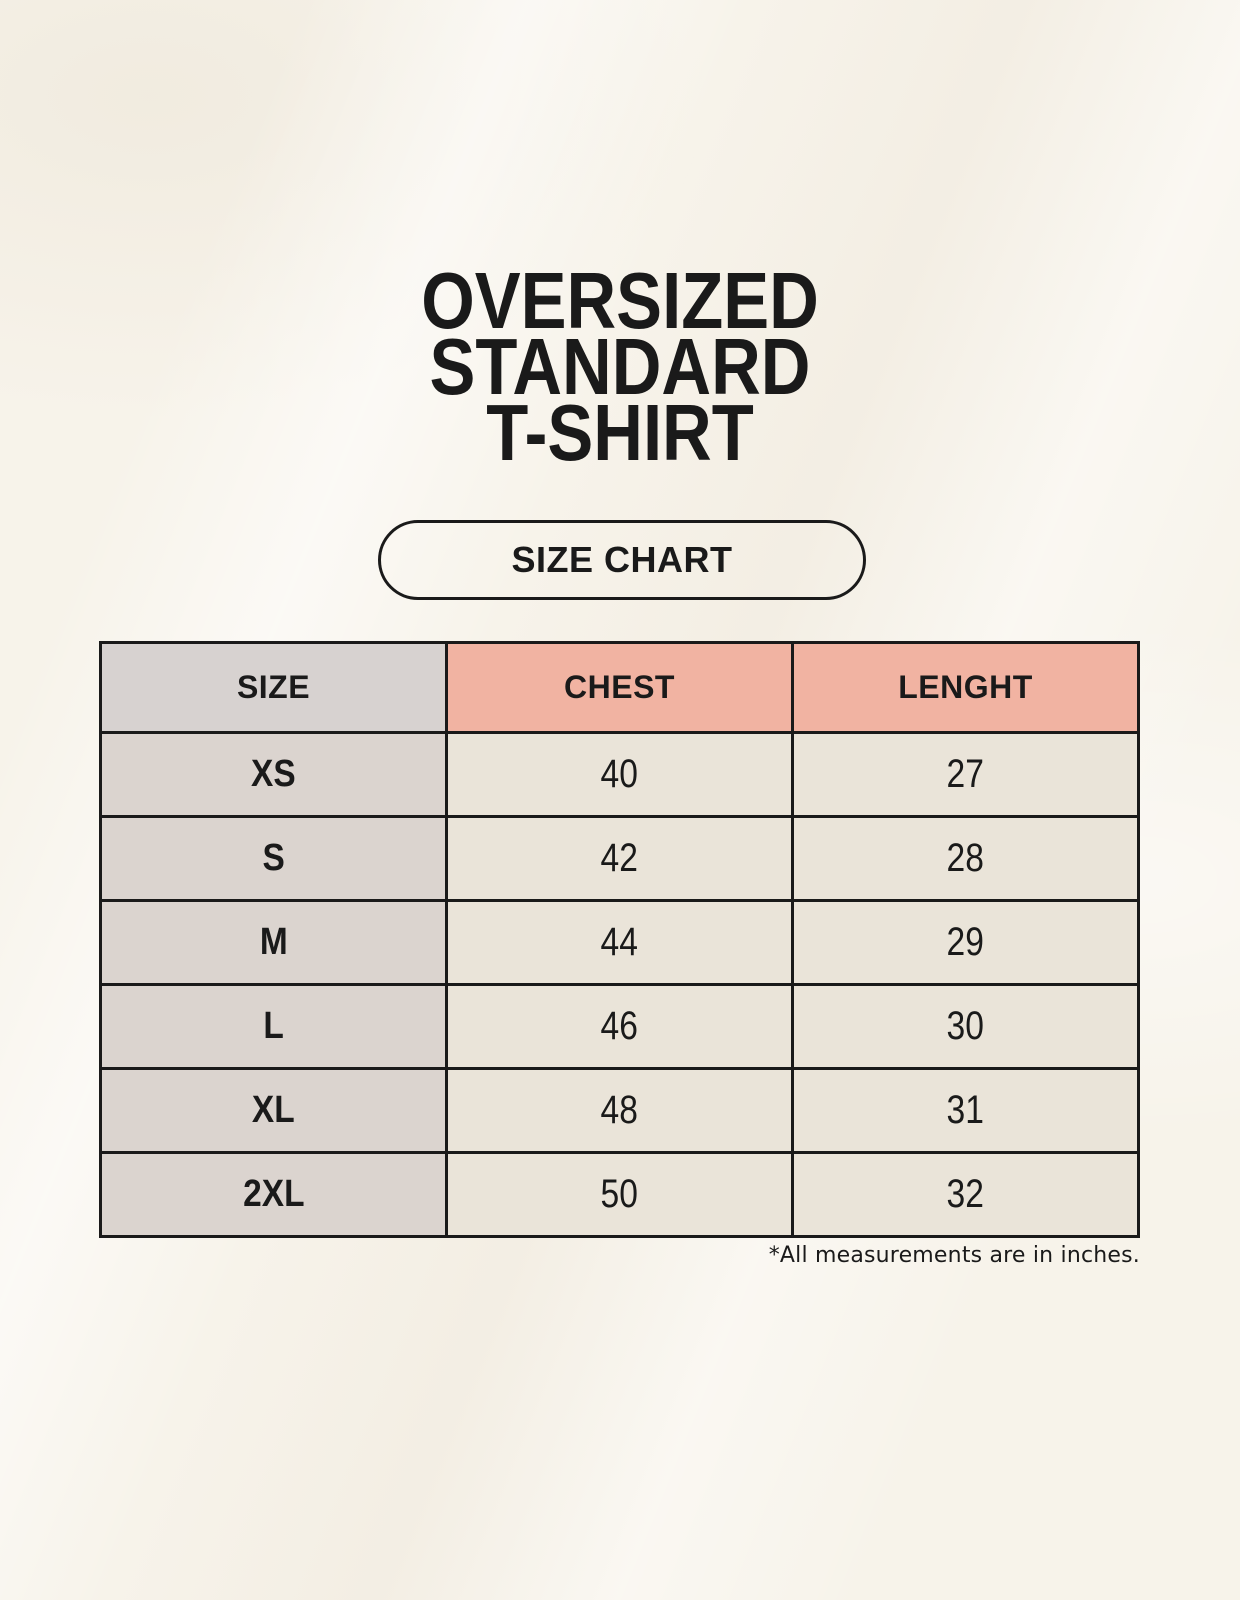 The image size is (1240, 1600). I want to click on chest-cell: 44, so click(619, 942).